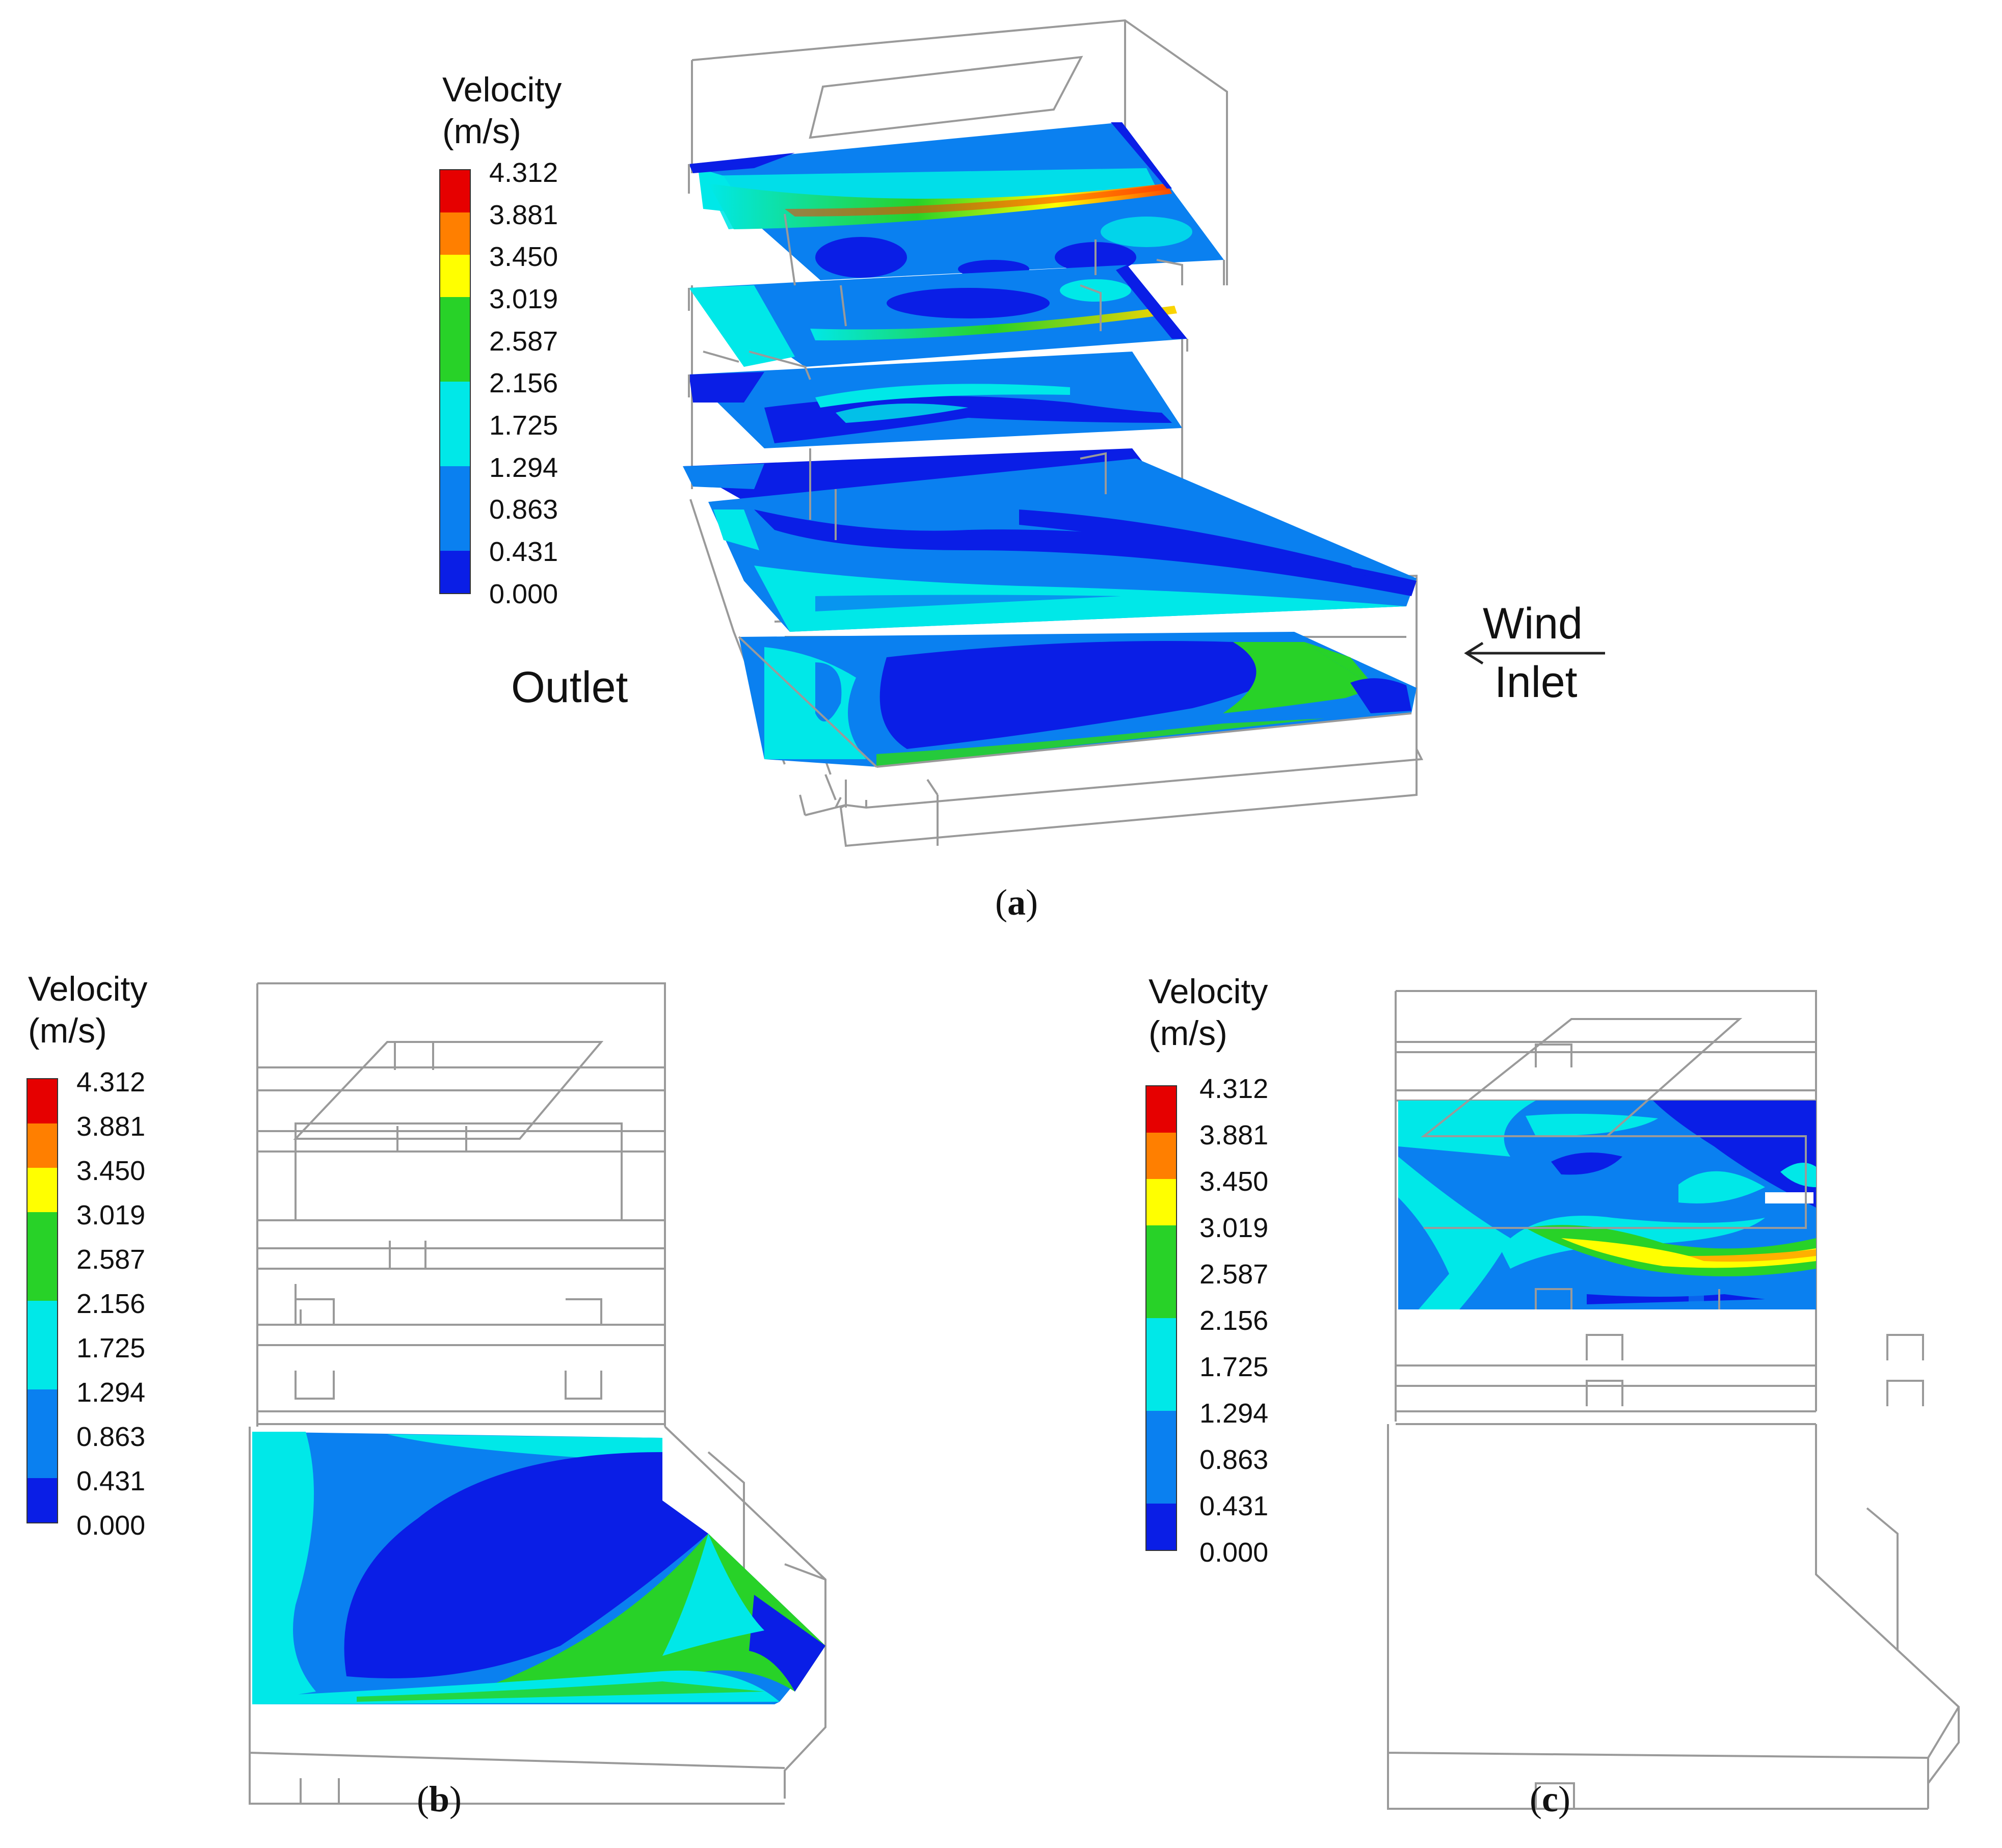 This screenshot has height=1848, width=2002. What do you see at coordinates (1234, 1367) in the screenshot?
I see `legend-c-tick: 1.725` at bounding box center [1234, 1367].